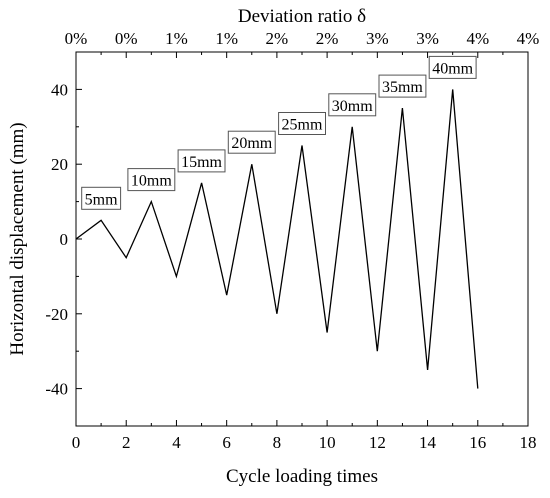 The height and width of the screenshot is (498, 550). Describe the element at coordinates (377, 442) in the screenshot. I see `x-tick-label: 12` at that location.